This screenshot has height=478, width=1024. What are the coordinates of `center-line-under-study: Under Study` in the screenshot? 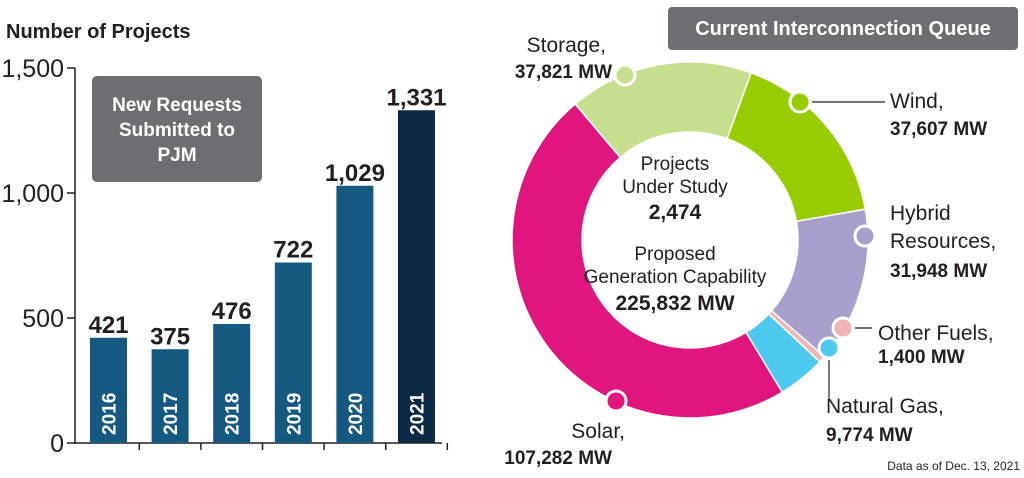 It's located at (675, 187).